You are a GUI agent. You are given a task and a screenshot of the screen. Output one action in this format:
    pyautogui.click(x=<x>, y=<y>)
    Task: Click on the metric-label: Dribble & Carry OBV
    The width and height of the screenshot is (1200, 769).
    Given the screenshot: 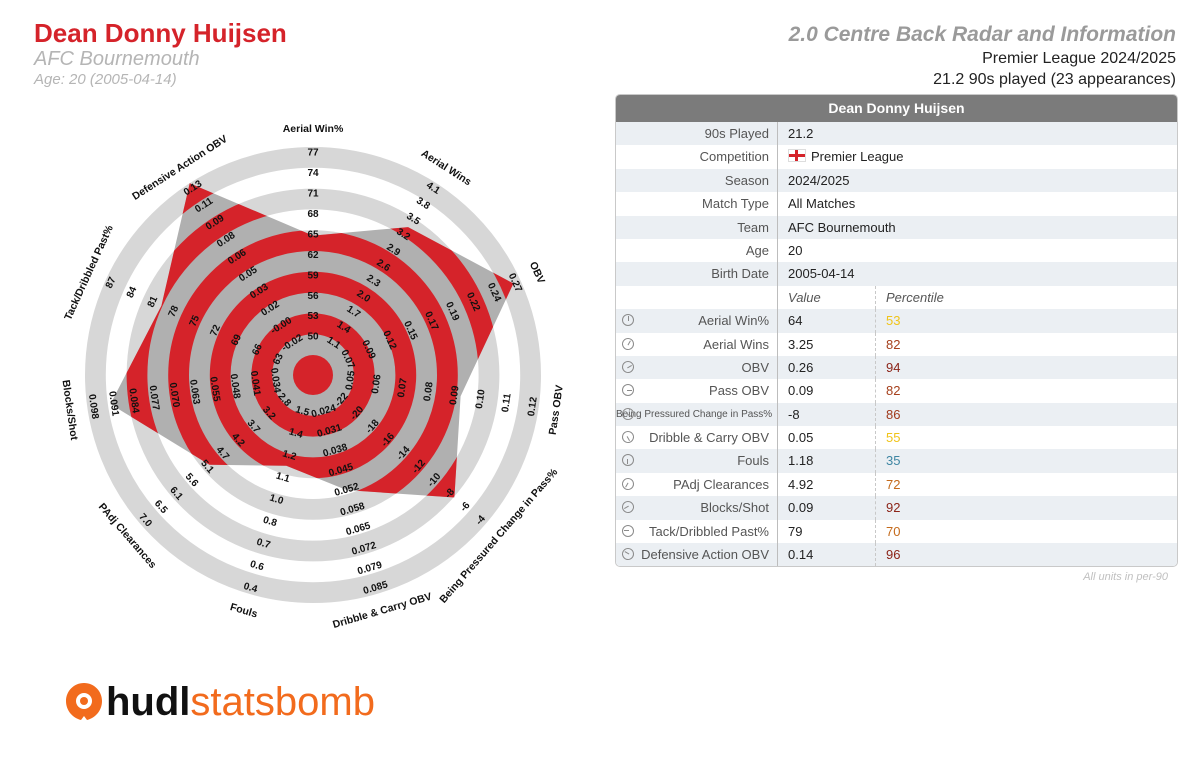 What is the action you would take?
    pyautogui.click(x=697, y=438)
    